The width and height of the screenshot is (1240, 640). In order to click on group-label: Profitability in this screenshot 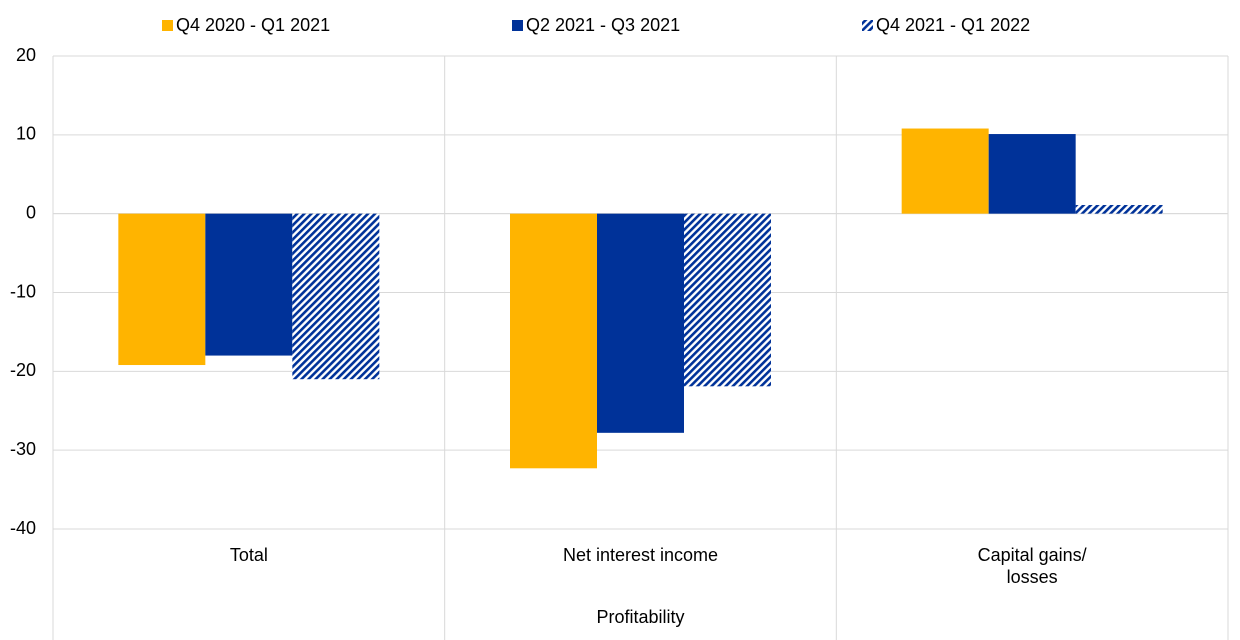, I will do `click(640, 617)`.